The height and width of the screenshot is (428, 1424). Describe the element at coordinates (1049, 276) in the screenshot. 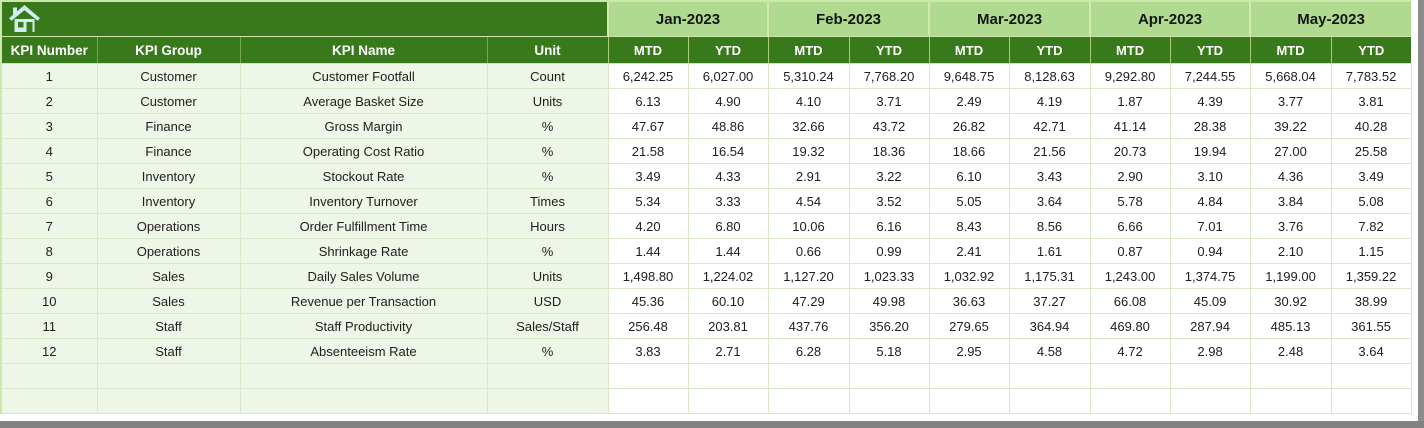

I see `kpi-value-cell: 1,175.31` at that location.